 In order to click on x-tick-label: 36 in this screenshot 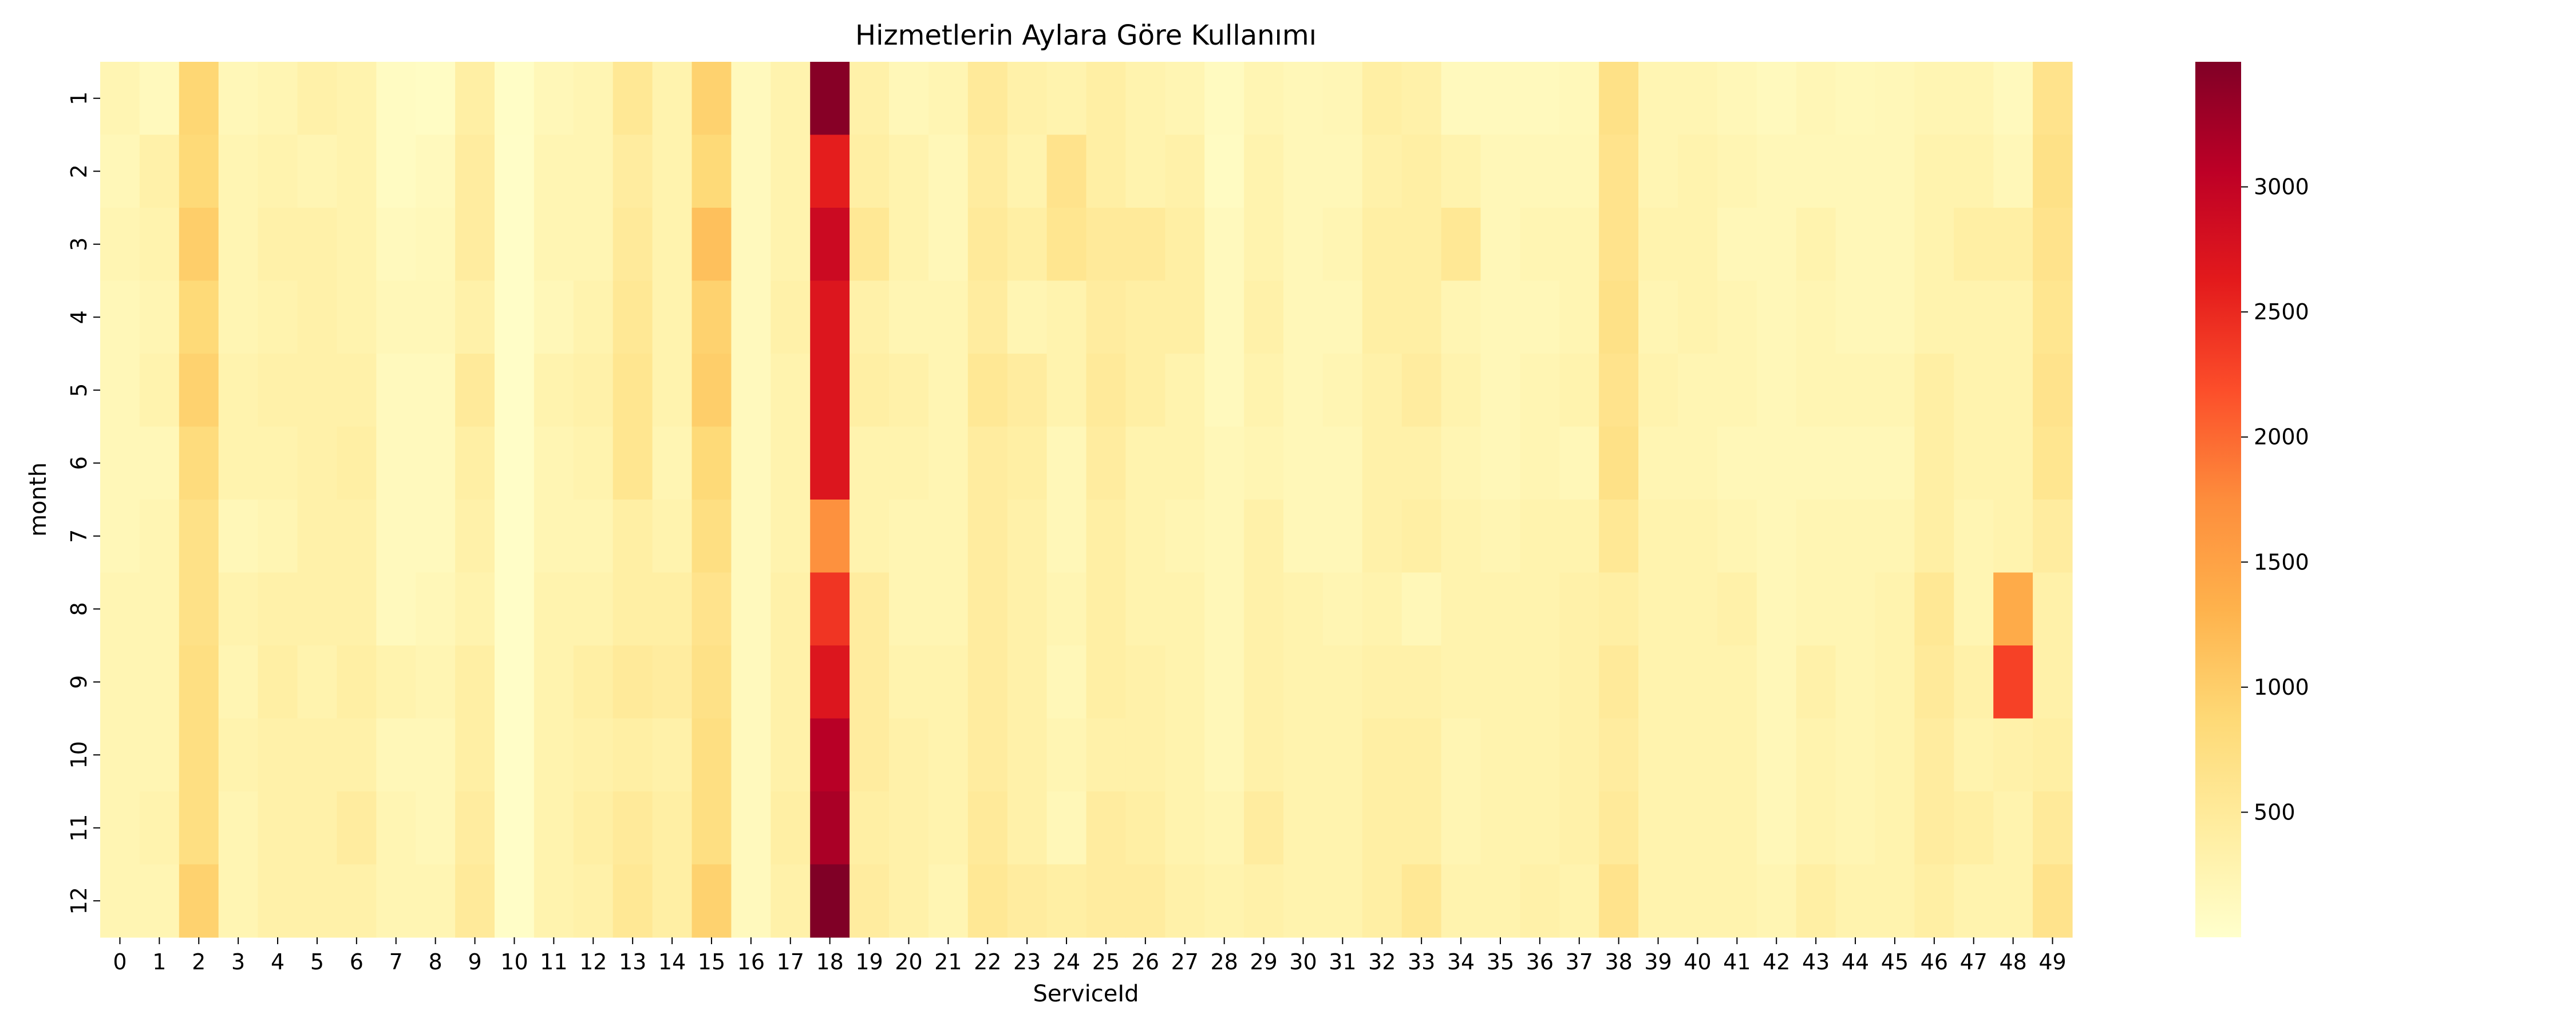, I will do `click(1540, 961)`.